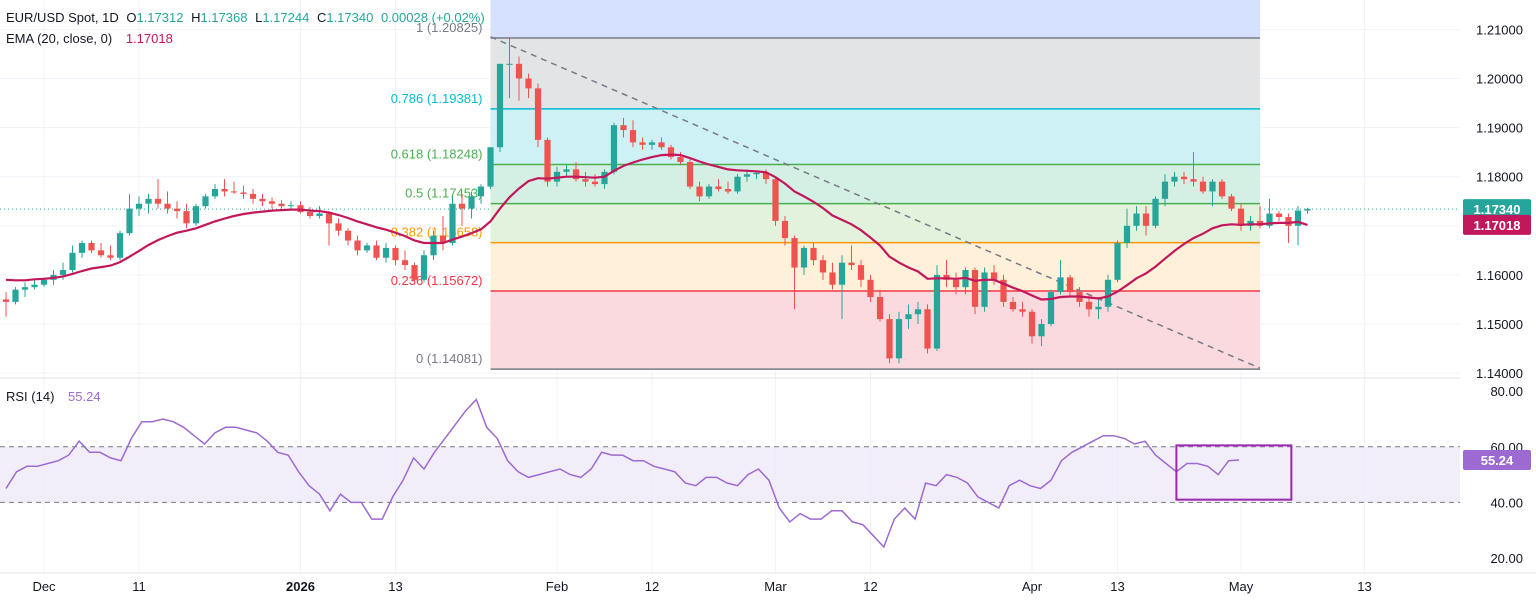 Image resolution: width=1536 pixels, height=601 pixels. What do you see at coordinates (44, 586) in the screenshot?
I see `time-tick-label: Dec` at bounding box center [44, 586].